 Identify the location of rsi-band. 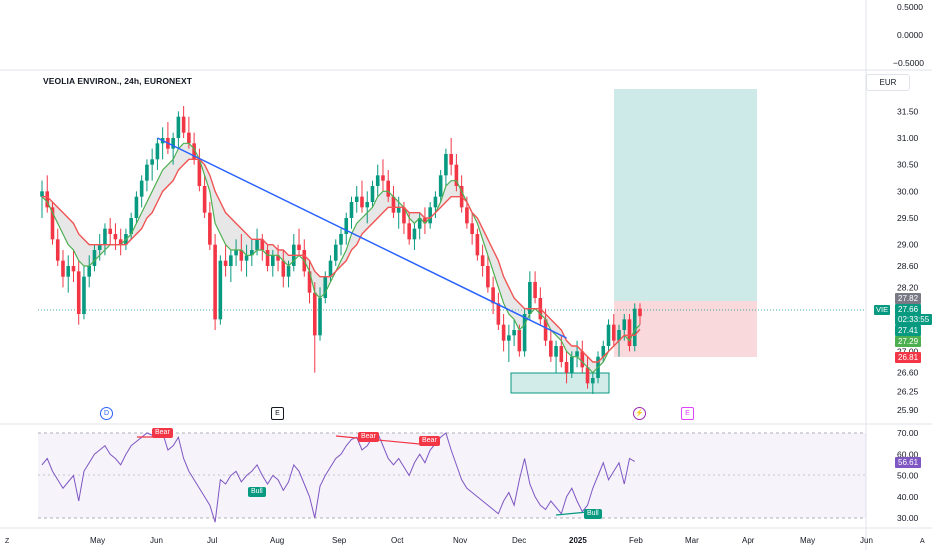
(452, 475).